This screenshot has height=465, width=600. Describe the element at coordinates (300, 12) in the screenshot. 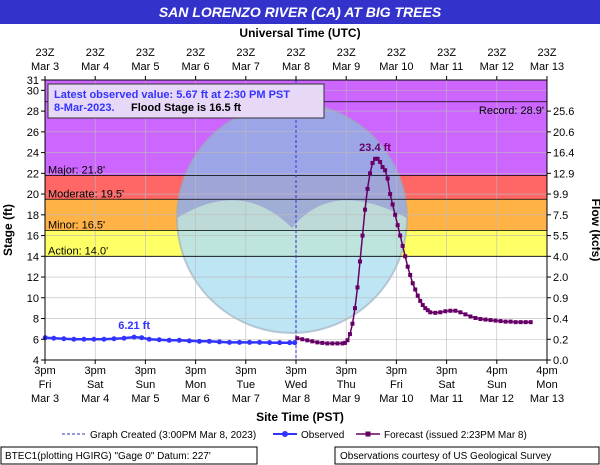

I see `chart-title: SAN LORENZO RIVER (CA) AT BIG TREES` at that location.